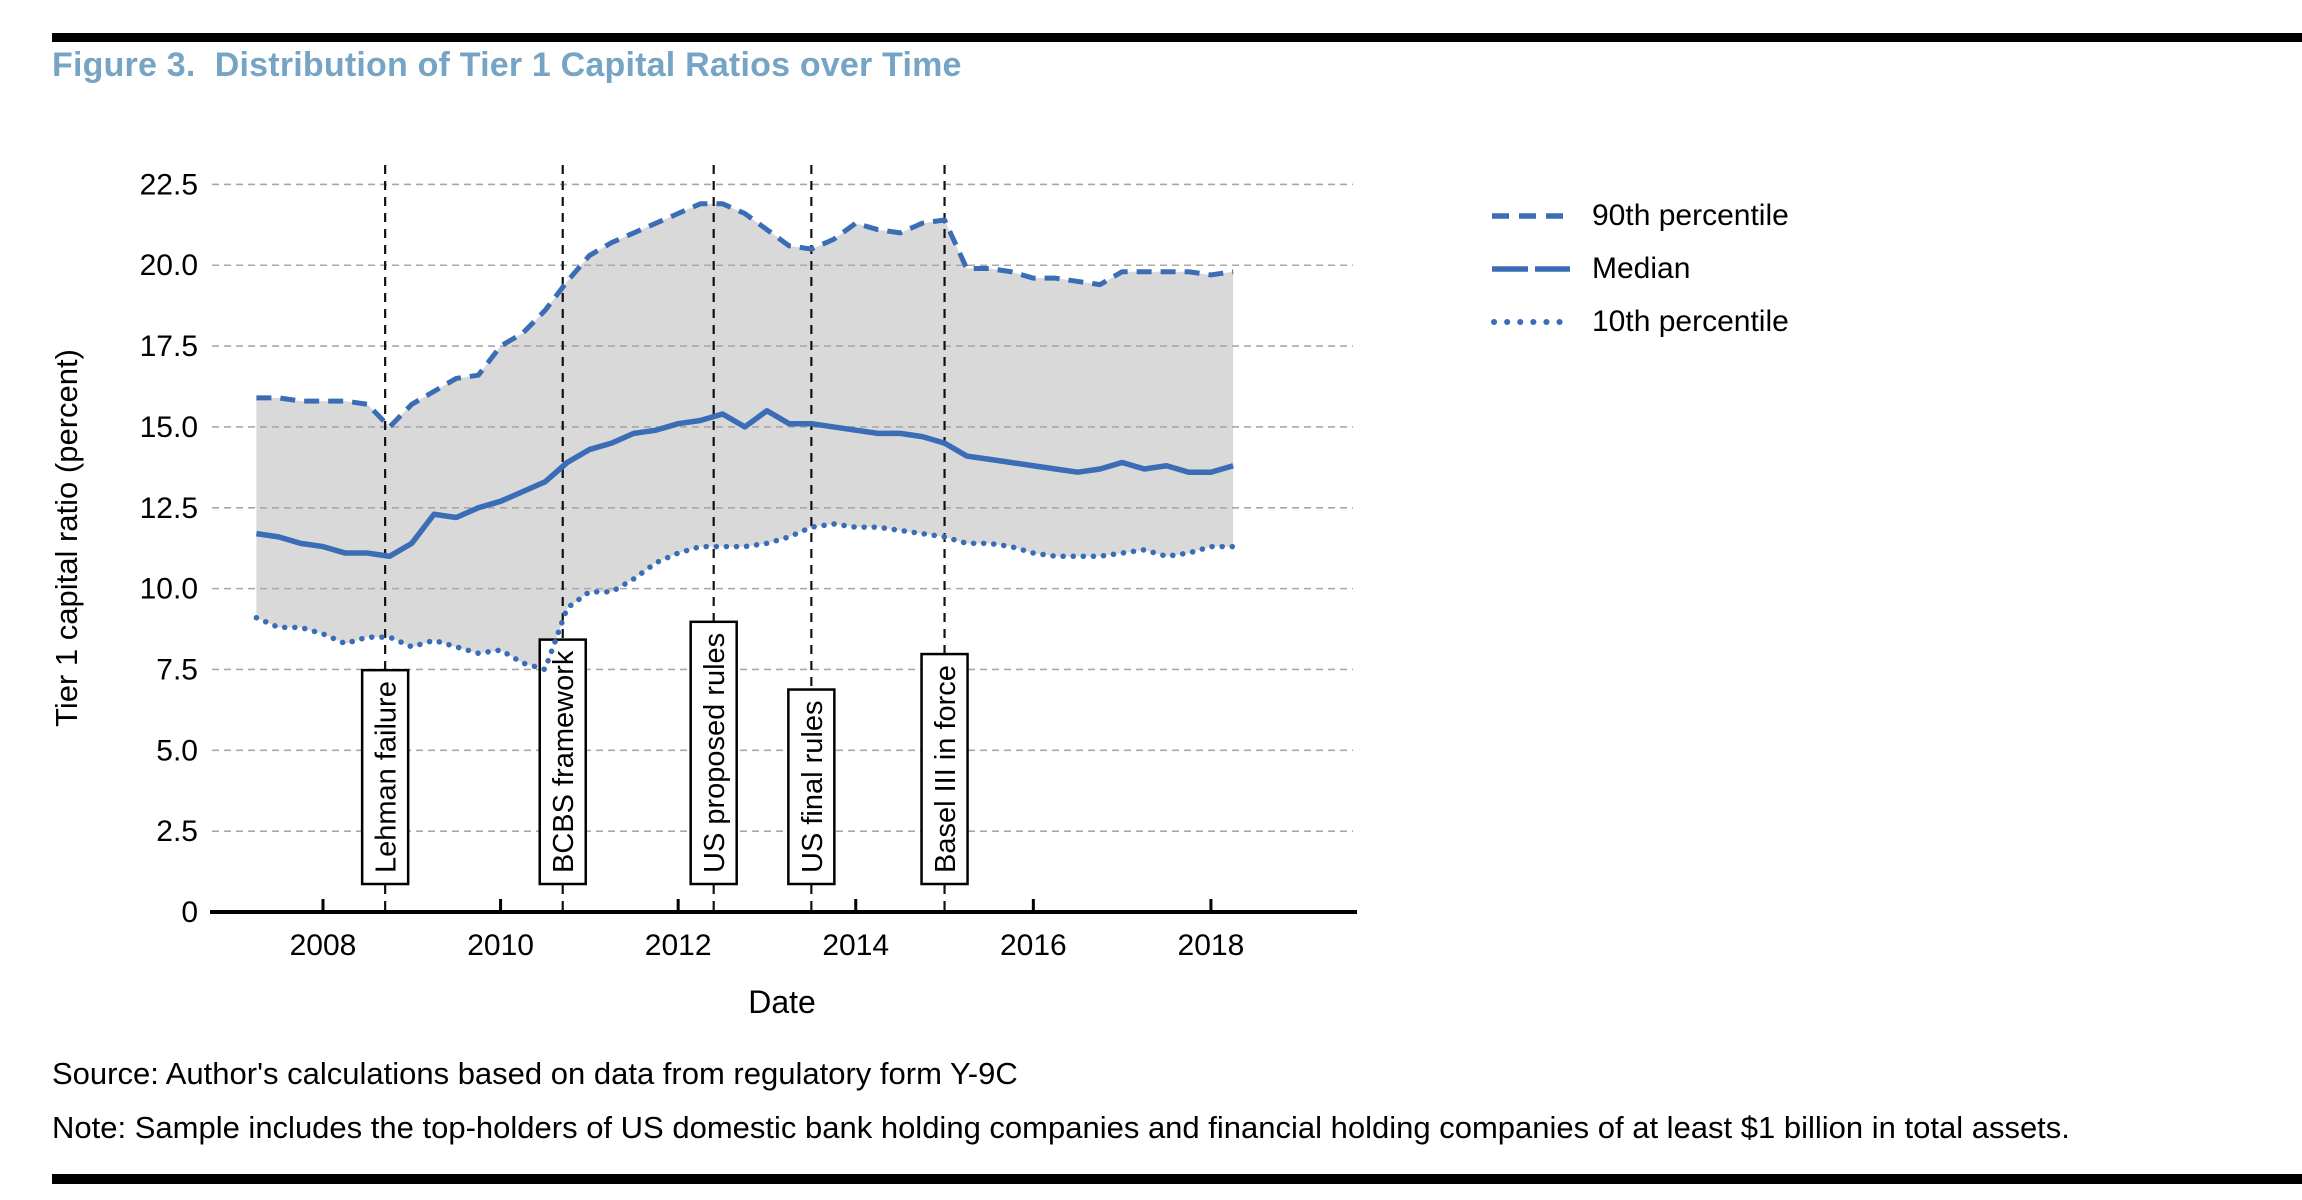 Image resolution: width=2302 pixels, height=1200 pixels. I want to click on legend-item-10th-percentile: 10th percentile, so click(1639, 322).